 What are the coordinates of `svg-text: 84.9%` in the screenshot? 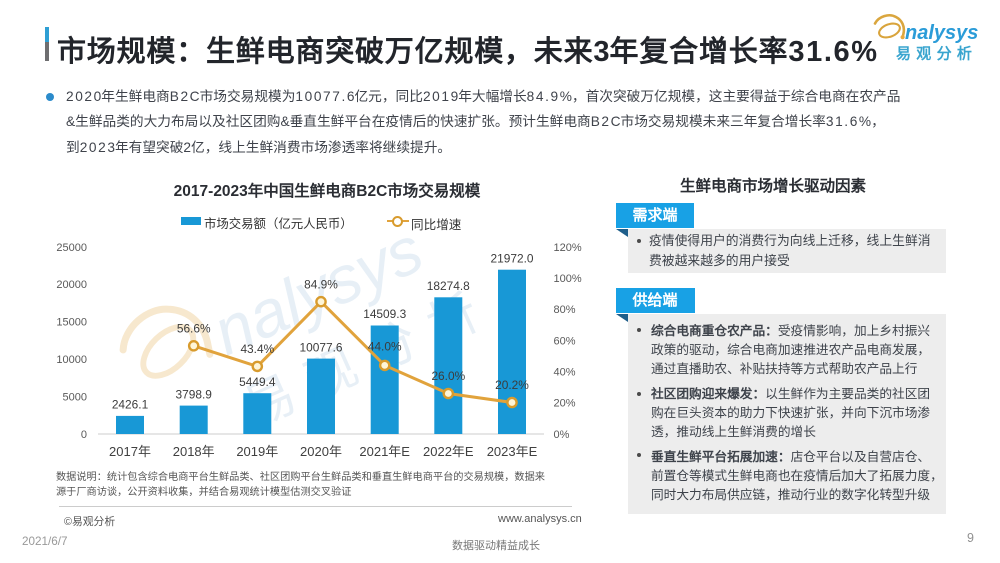 It's located at (321, 285).